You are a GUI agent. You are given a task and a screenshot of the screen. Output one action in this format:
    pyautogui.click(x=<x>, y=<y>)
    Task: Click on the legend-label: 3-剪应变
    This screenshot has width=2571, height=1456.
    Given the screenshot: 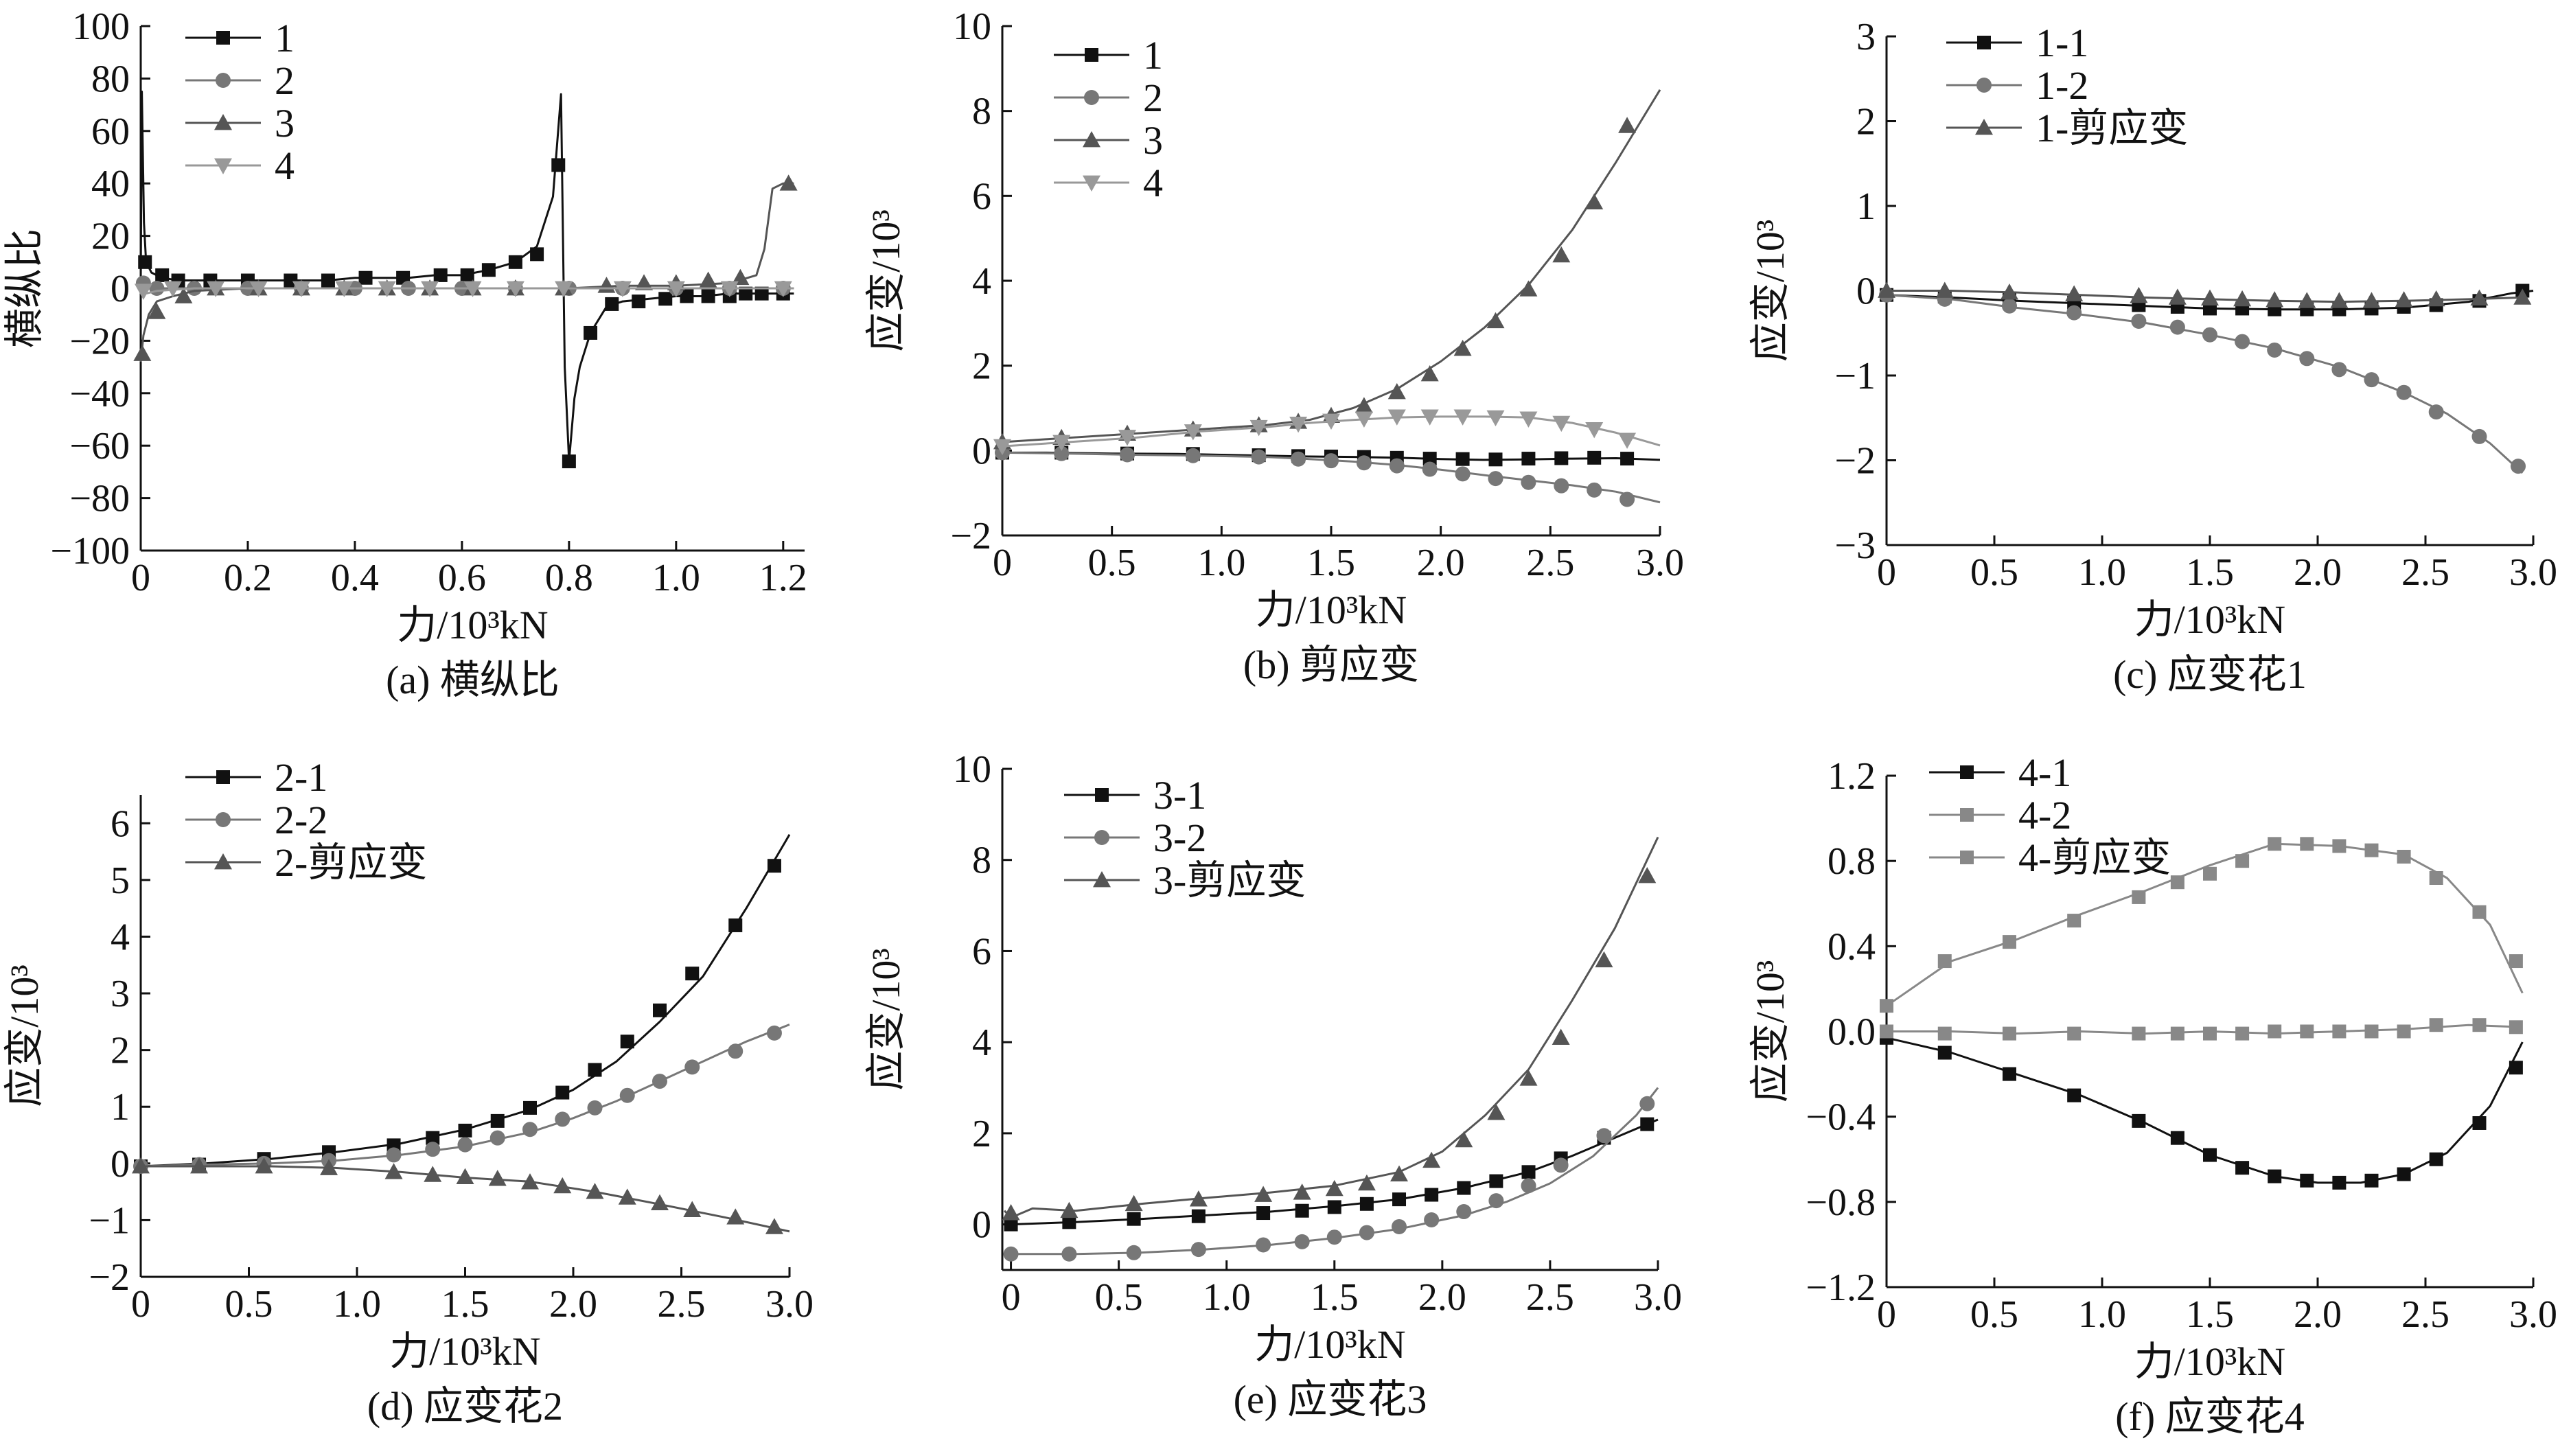 What is the action you would take?
    pyautogui.click(x=1229, y=880)
    